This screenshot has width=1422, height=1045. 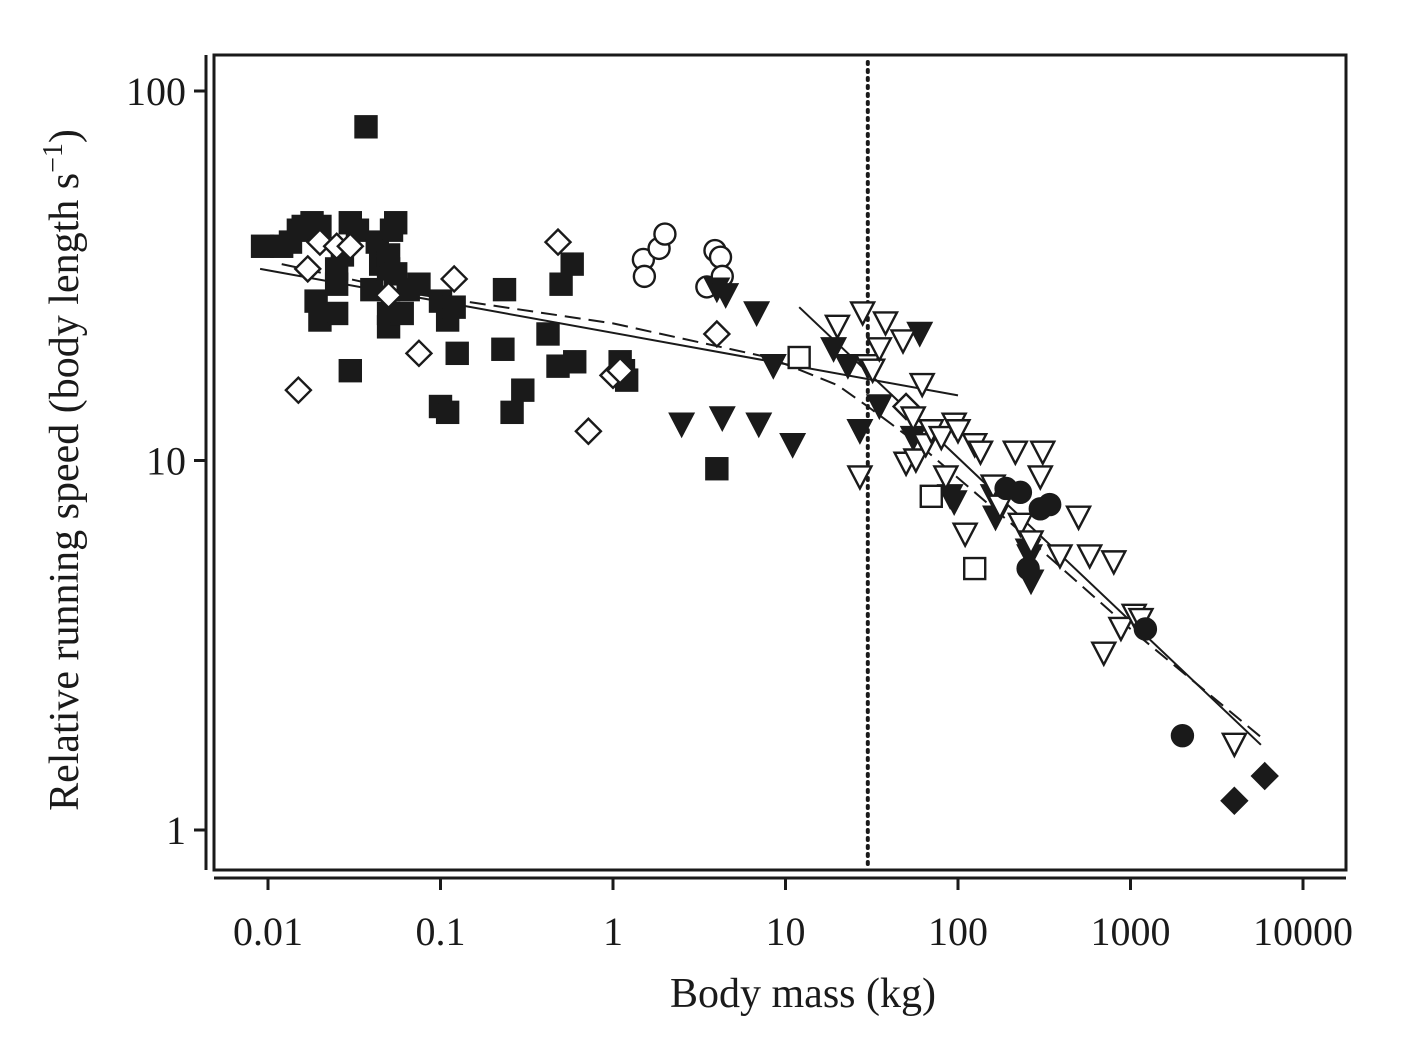 I want to click on y-axis-title: Relative running speed (body length s−1), so click(x=63, y=470).